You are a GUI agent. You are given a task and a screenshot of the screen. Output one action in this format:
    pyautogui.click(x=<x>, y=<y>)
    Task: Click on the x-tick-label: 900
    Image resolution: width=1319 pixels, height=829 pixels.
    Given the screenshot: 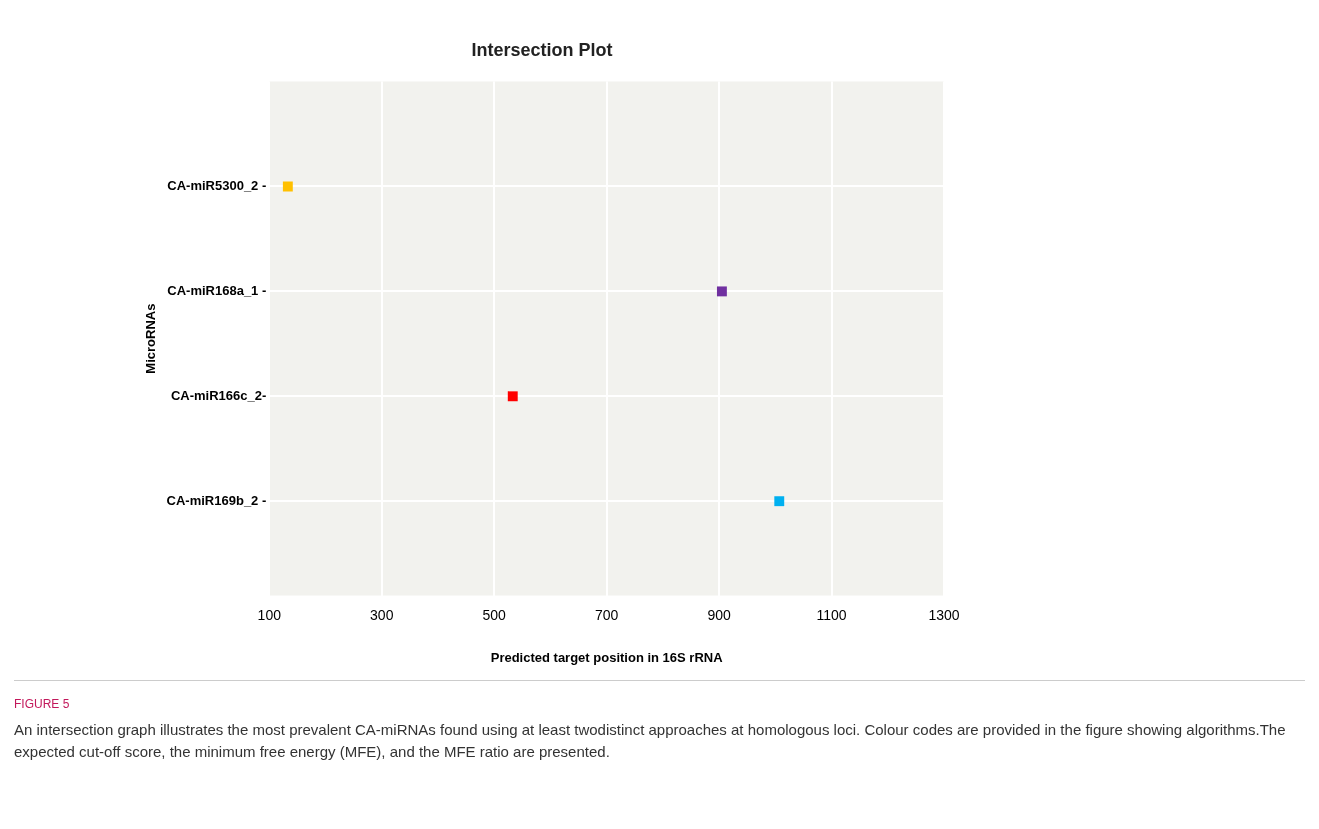 What is the action you would take?
    pyautogui.click(x=719, y=614)
    